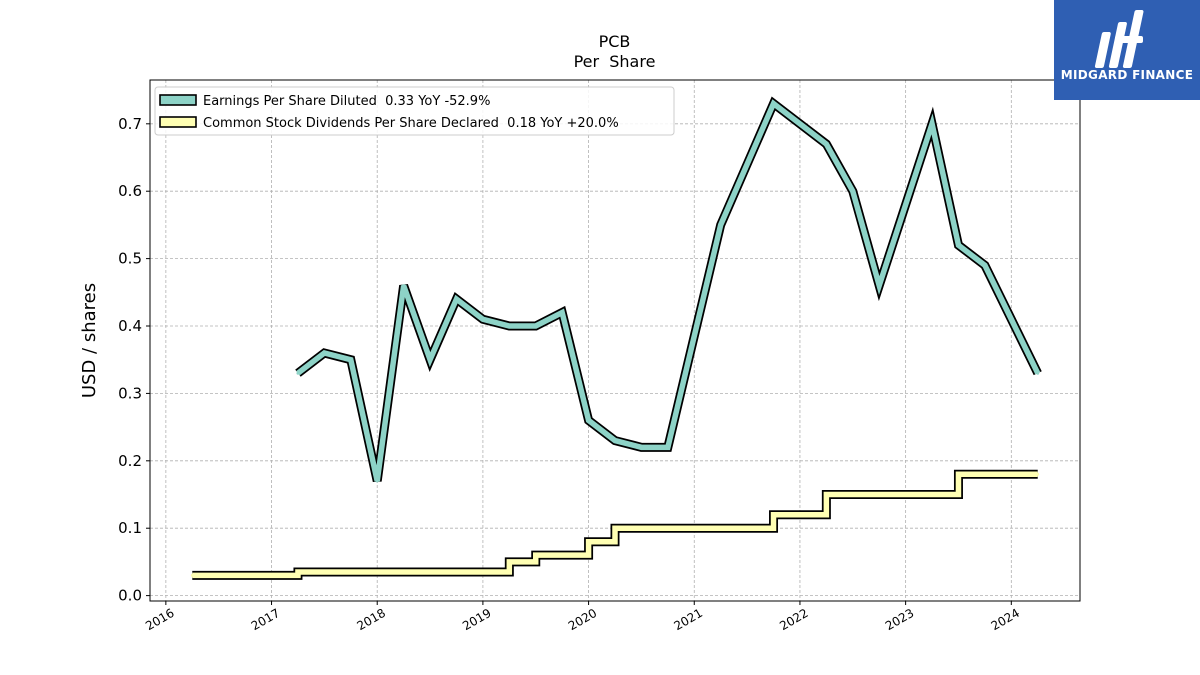 The width and height of the screenshot is (1200, 675). I want to click on y-tick-label: 0.6, so click(130, 191).